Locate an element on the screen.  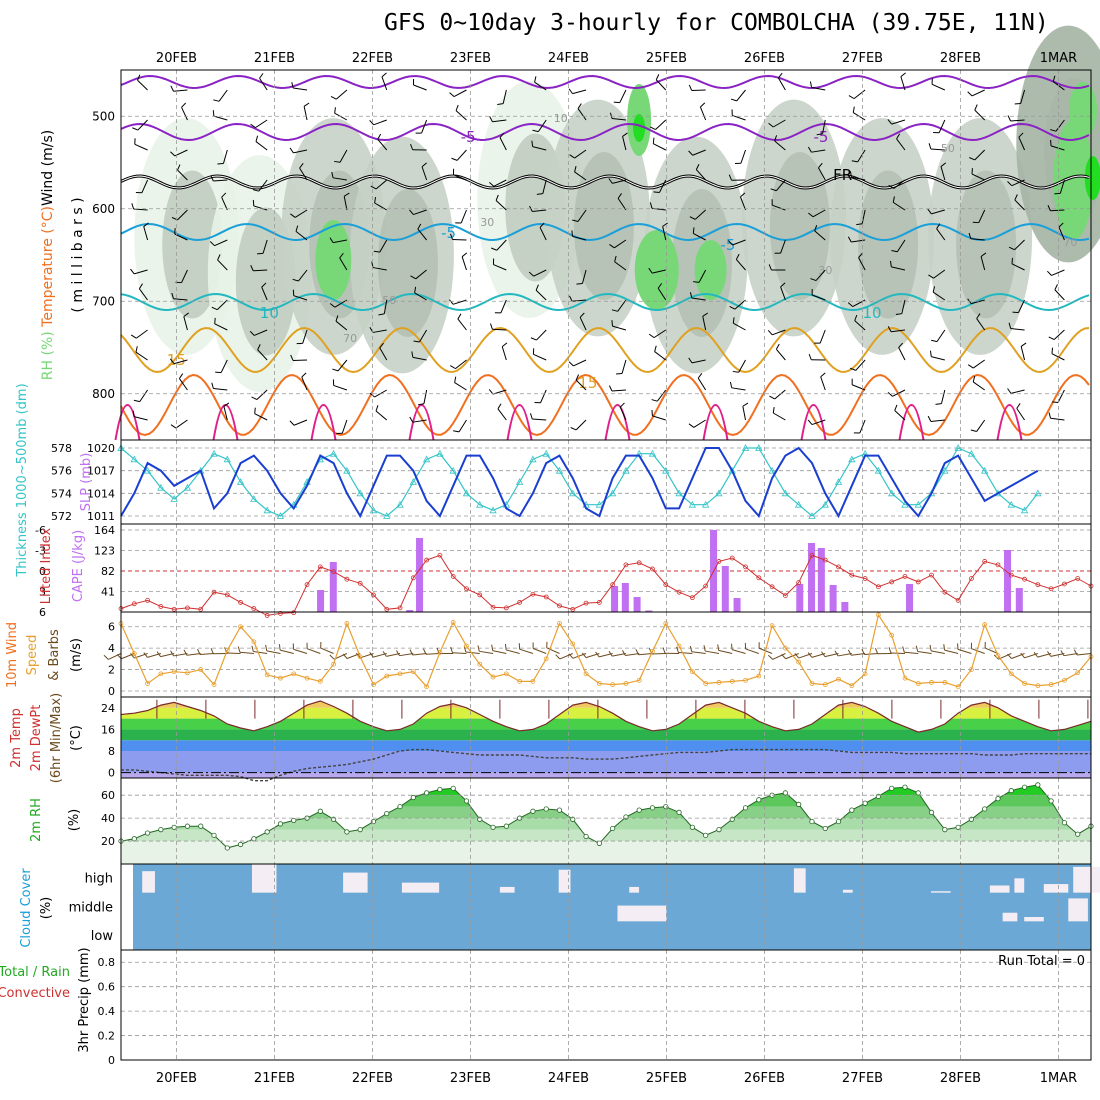
wind-ylabel: 10m Wind is located at coordinates (12, 655).